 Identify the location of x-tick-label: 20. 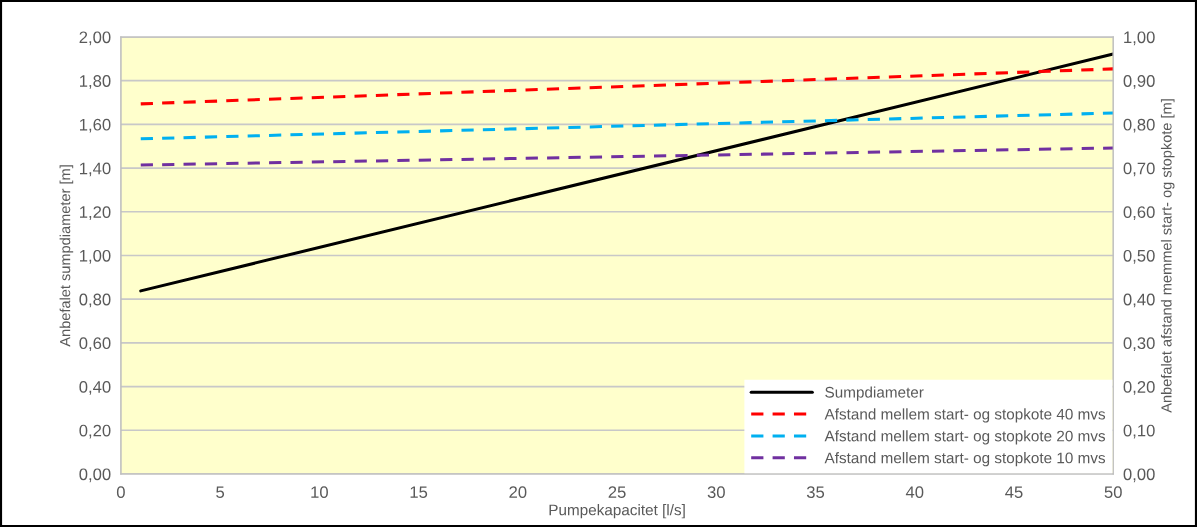
(518, 492).